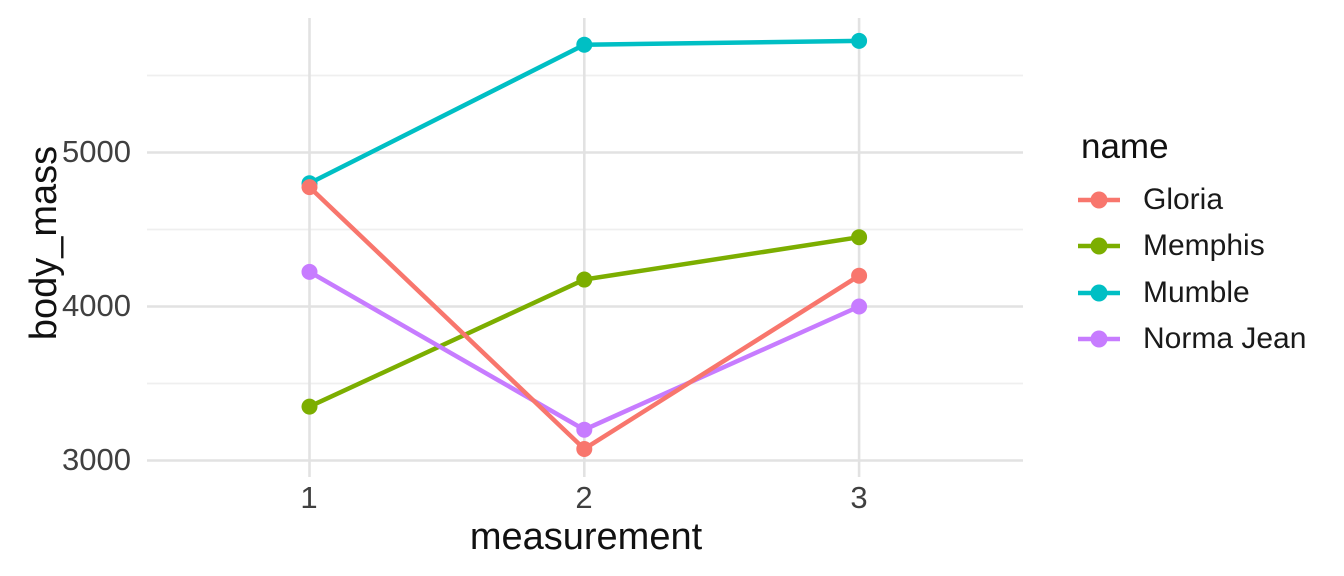 Image resolution: width=1344 pixels, height=576 pixels. Describe the element at coordinates (309, 406) in the screenshot. I see `data-point-memphis-m1` at that location.